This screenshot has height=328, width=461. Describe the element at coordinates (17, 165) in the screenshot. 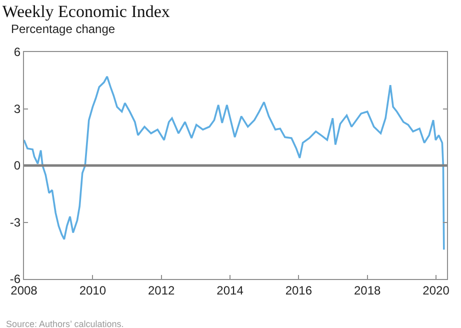

I see `y-tick-label: 0` at that location.